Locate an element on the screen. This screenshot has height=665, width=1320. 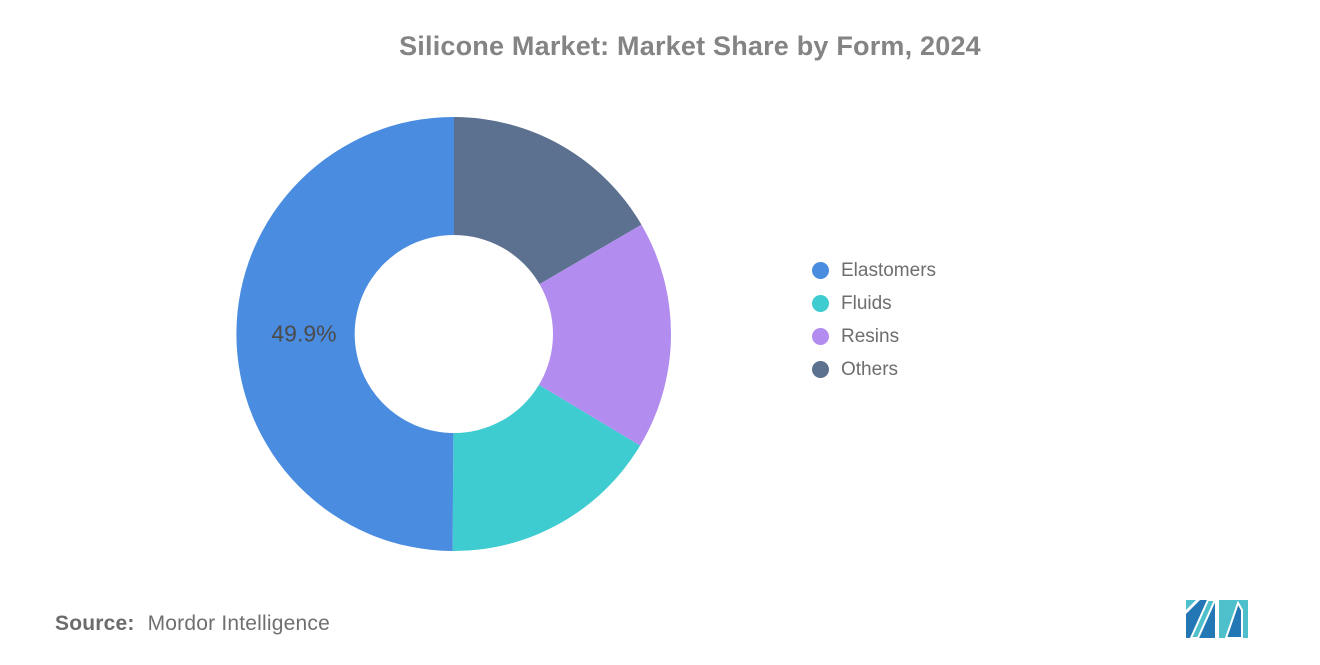
mordor-intelligence-logo is located at coordinates (1217, 619).